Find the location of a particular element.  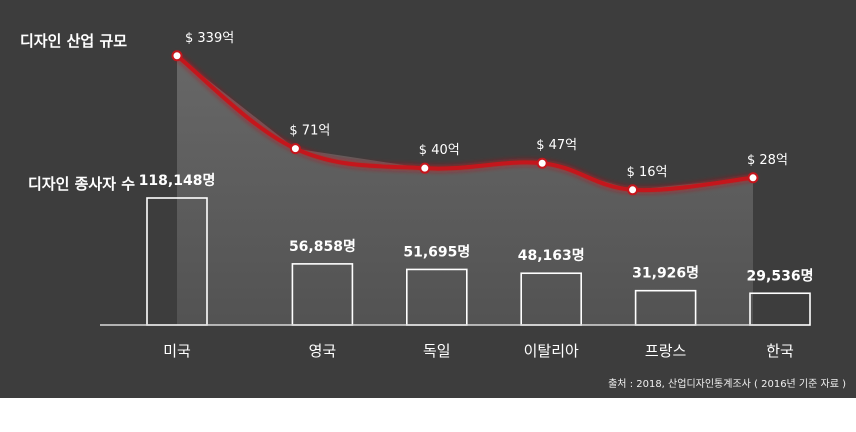

x-tick-label: 영국 is located at coordinates (323, 351).